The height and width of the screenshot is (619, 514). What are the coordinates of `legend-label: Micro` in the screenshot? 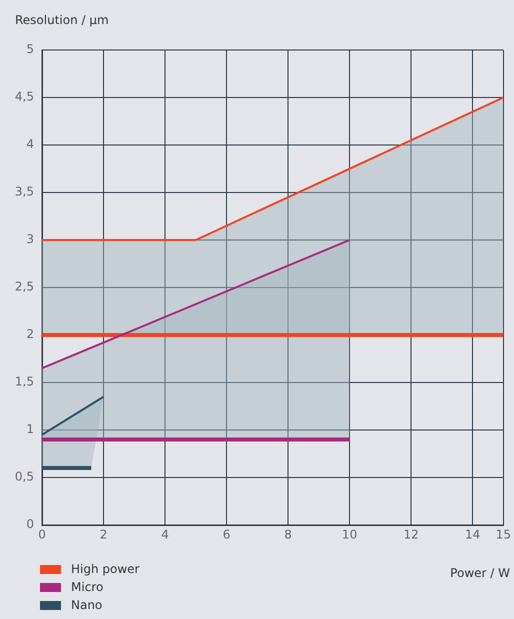 It's located at (87, 587).